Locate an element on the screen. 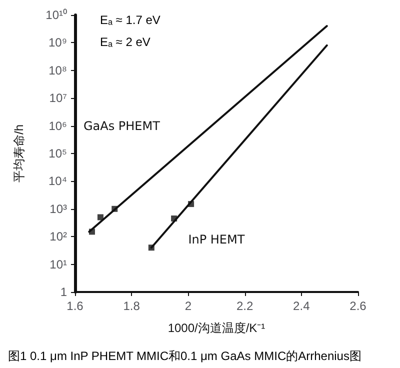  x-tick-label: 2.2 is located at coordinates (245, 306).